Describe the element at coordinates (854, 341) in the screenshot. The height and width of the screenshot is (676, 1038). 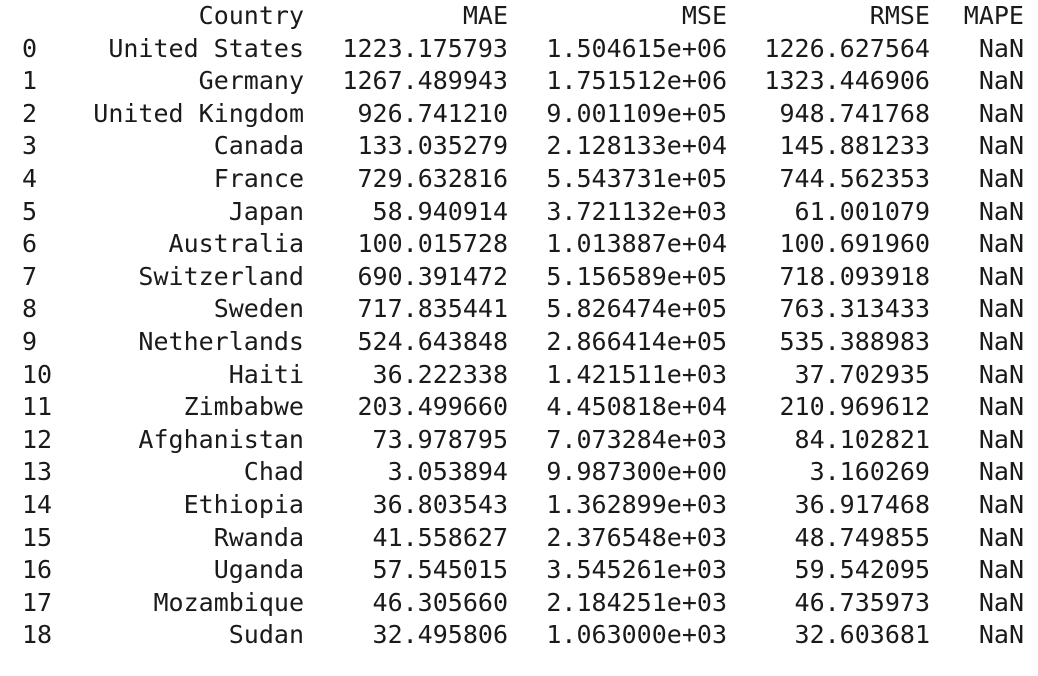
I see `cell-rmse: 535.388983` at that location.